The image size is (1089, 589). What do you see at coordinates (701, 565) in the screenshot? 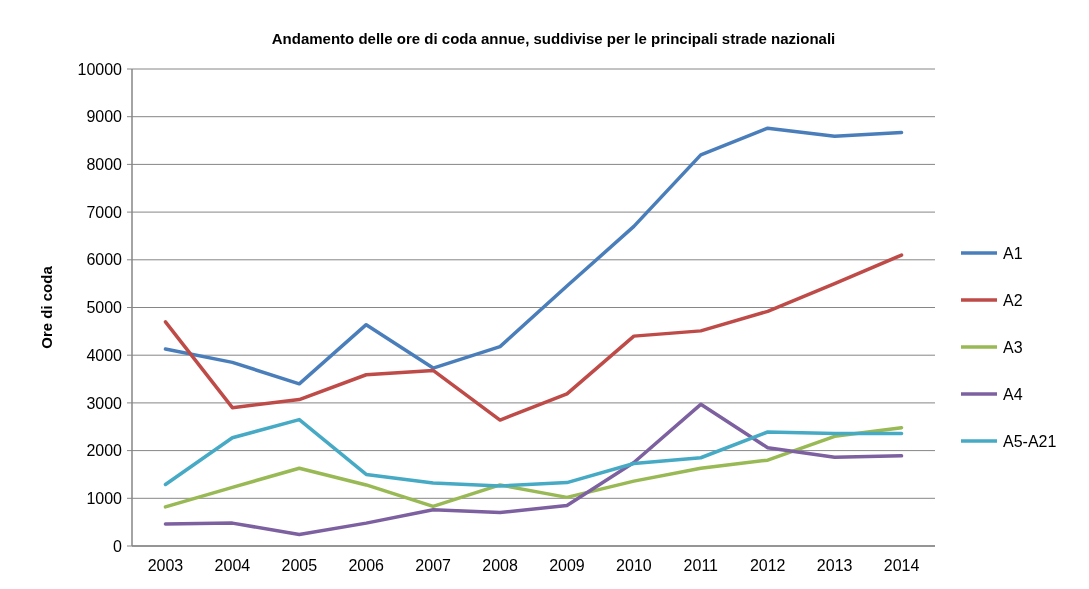
I see `x-tick-label: 2011` at bounding box center [701, 565].